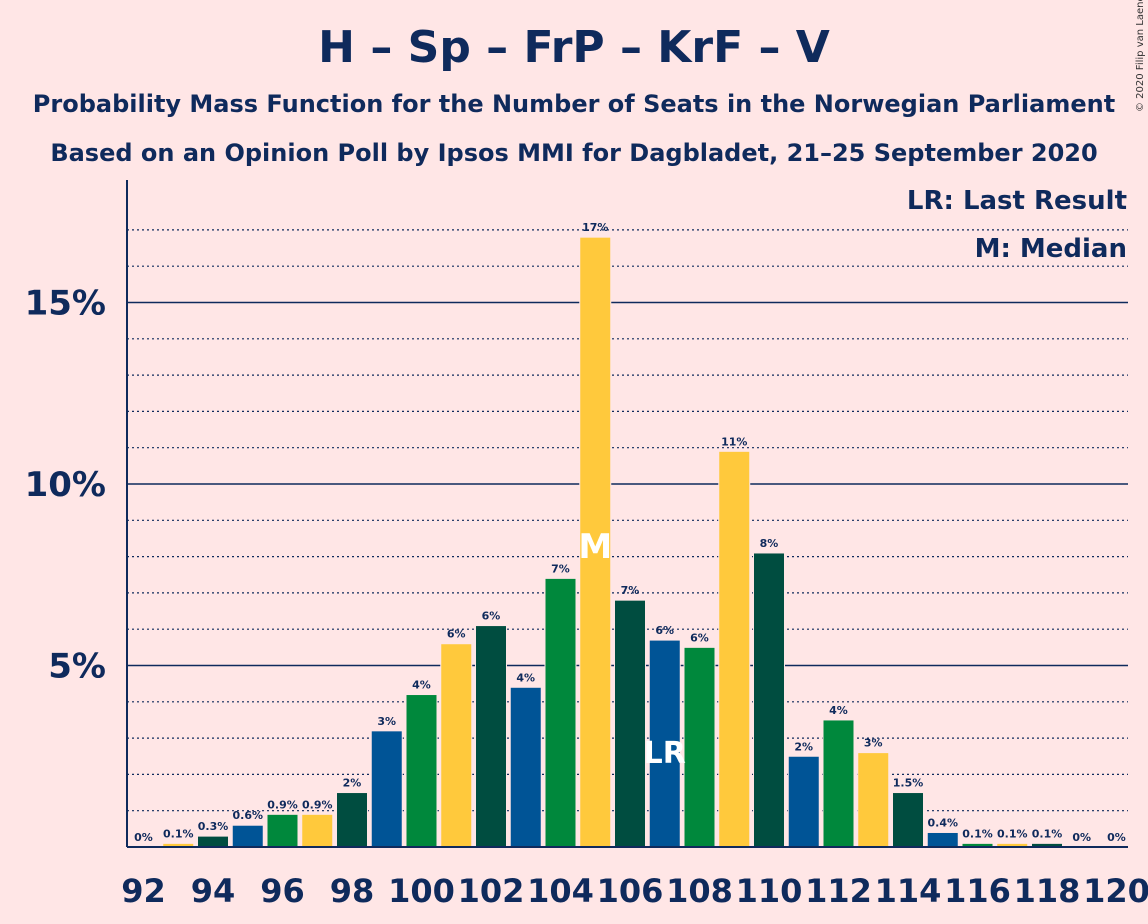 The width and height of the screenshot is (1148, 924). I want to click on data-label-101: 6%, so click(456, 634).